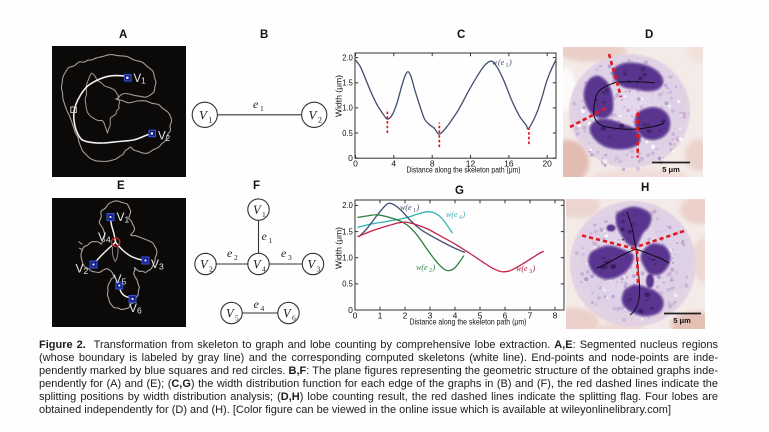 This screenshot has height=432, width=769. I want to click on svg-text: V4, so click(104, 237).